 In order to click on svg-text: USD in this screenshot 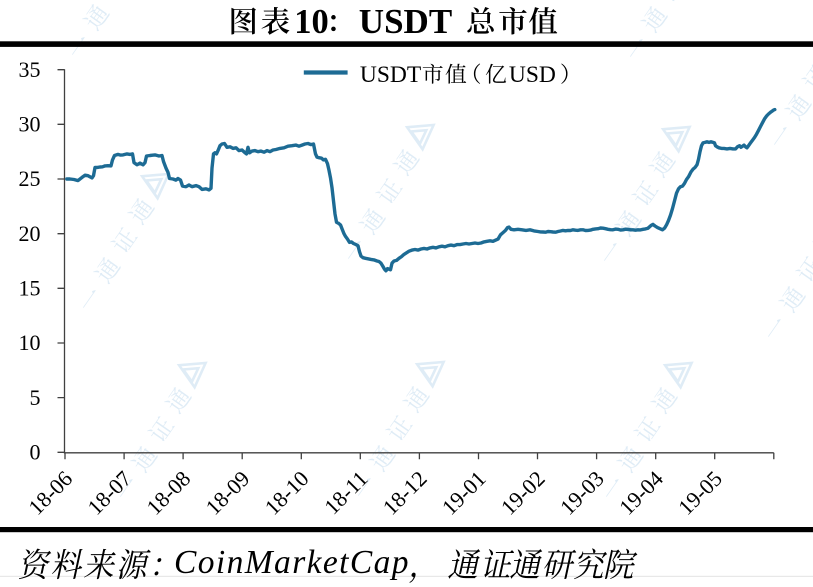, I will do `click(532, 75)`.